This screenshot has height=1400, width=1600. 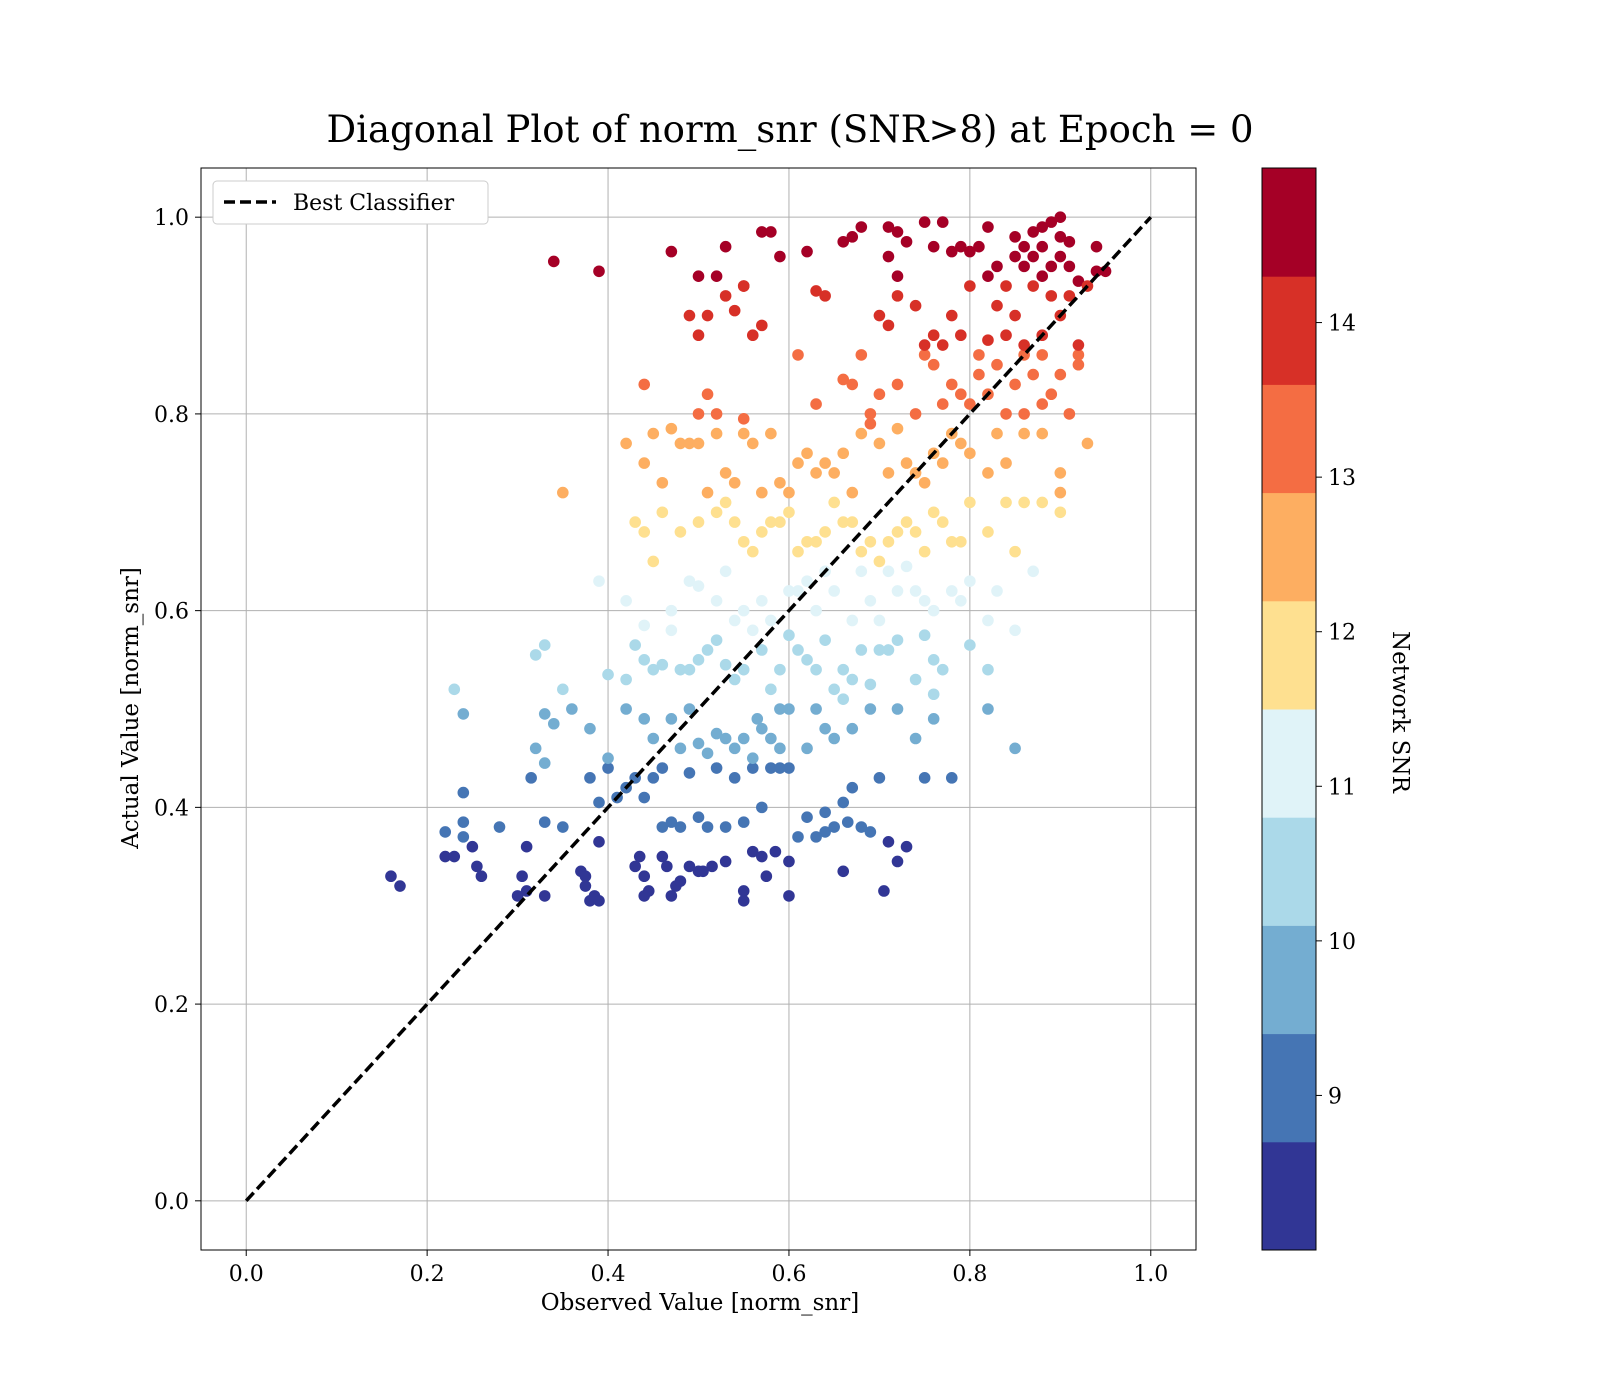 What do you see at coordinates (1342, 633) in the screenshot?
I see `colorbar-tick-label: 12` at bounding box center [1342, 633].